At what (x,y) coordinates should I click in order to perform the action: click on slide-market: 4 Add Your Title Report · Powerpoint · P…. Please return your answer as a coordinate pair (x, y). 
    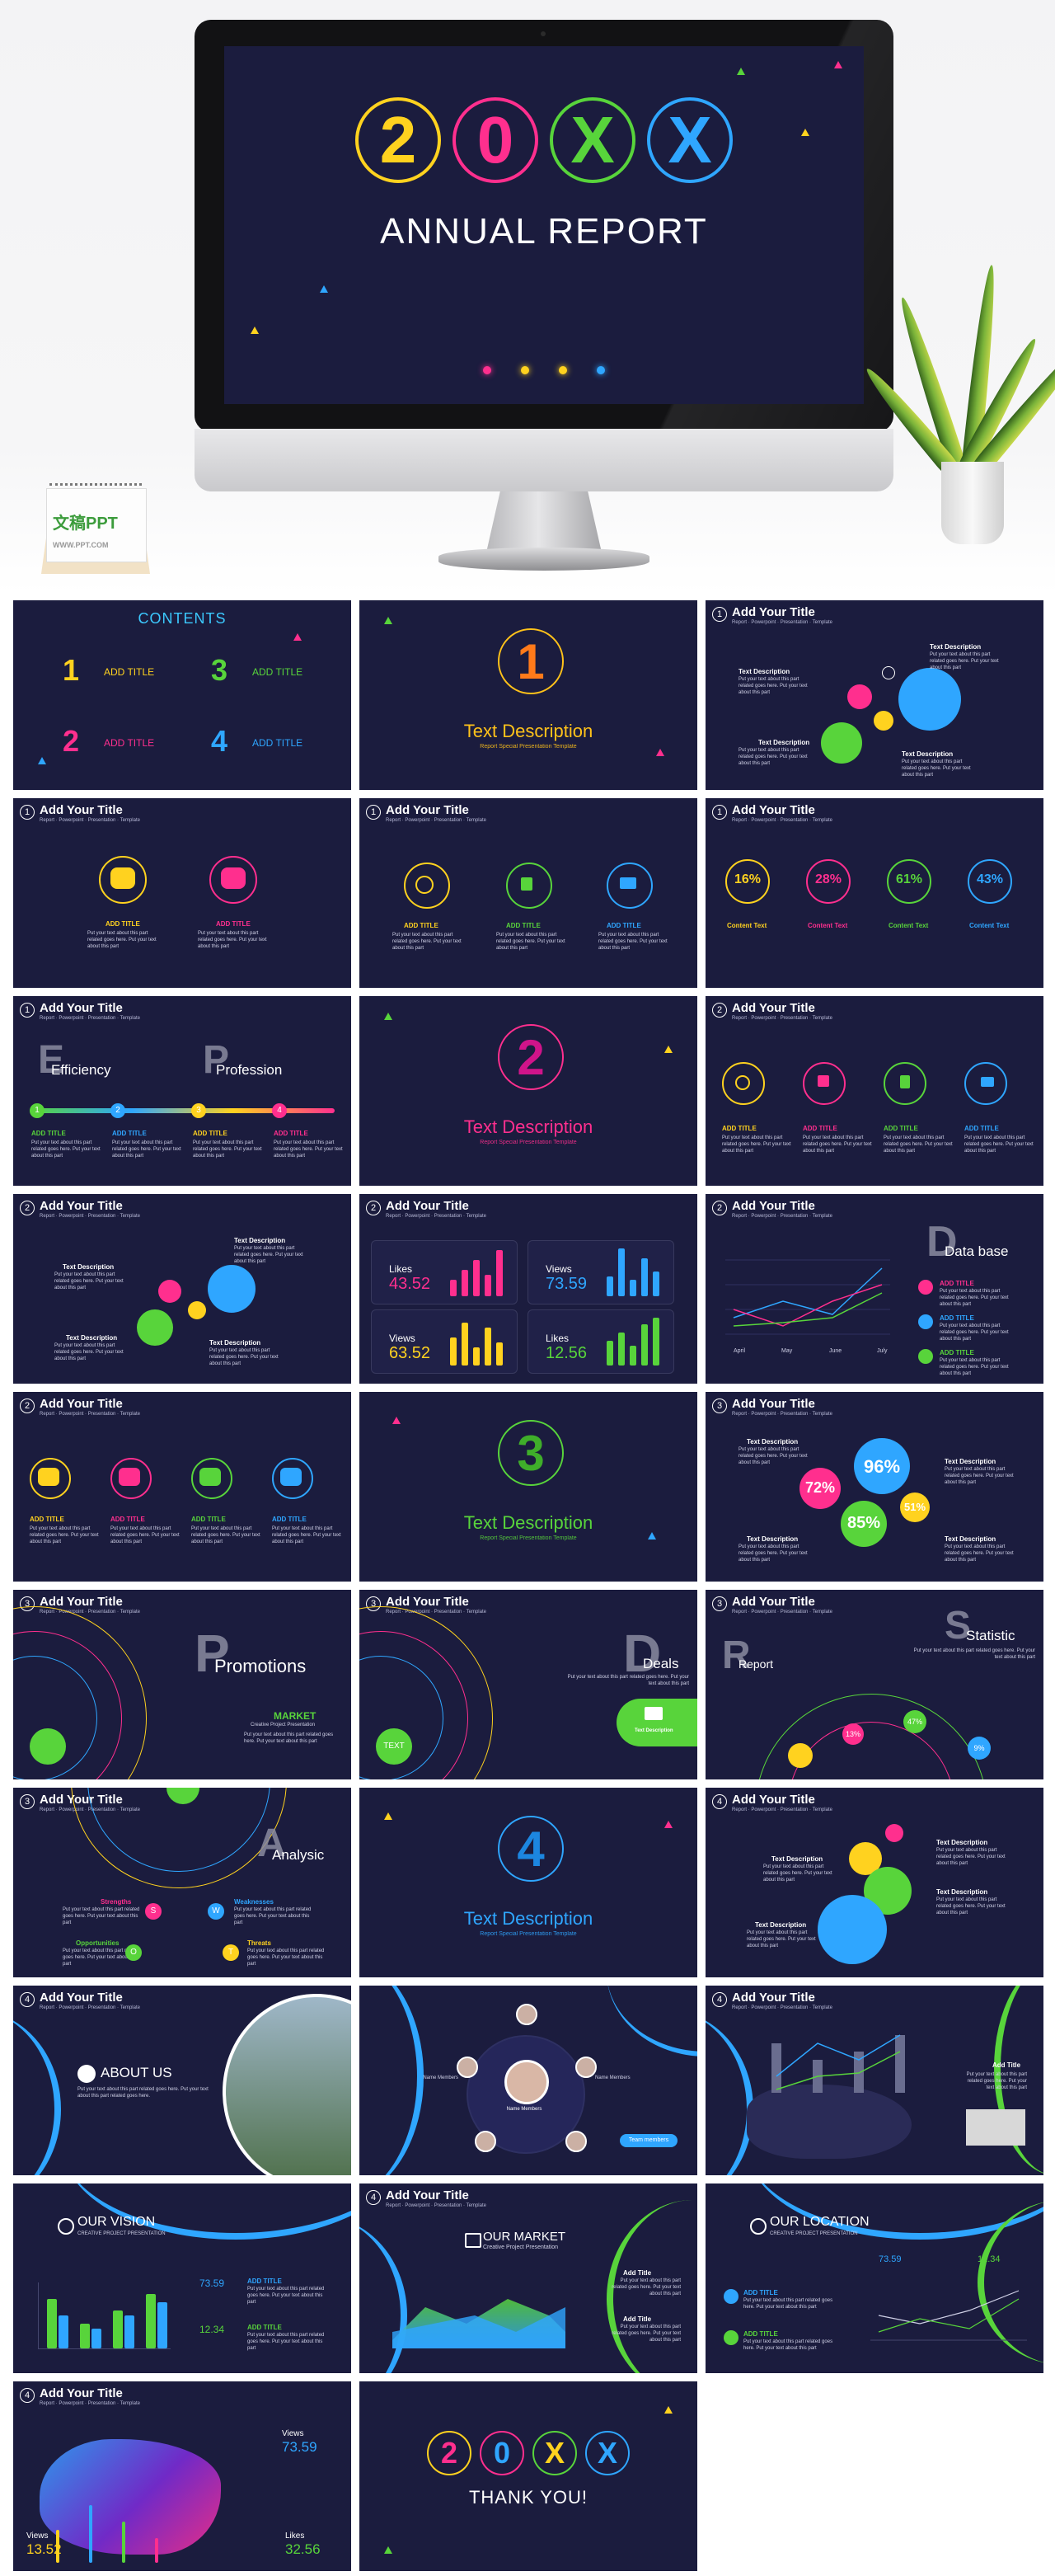
    Looking at the image, I should click on (528, 2278).